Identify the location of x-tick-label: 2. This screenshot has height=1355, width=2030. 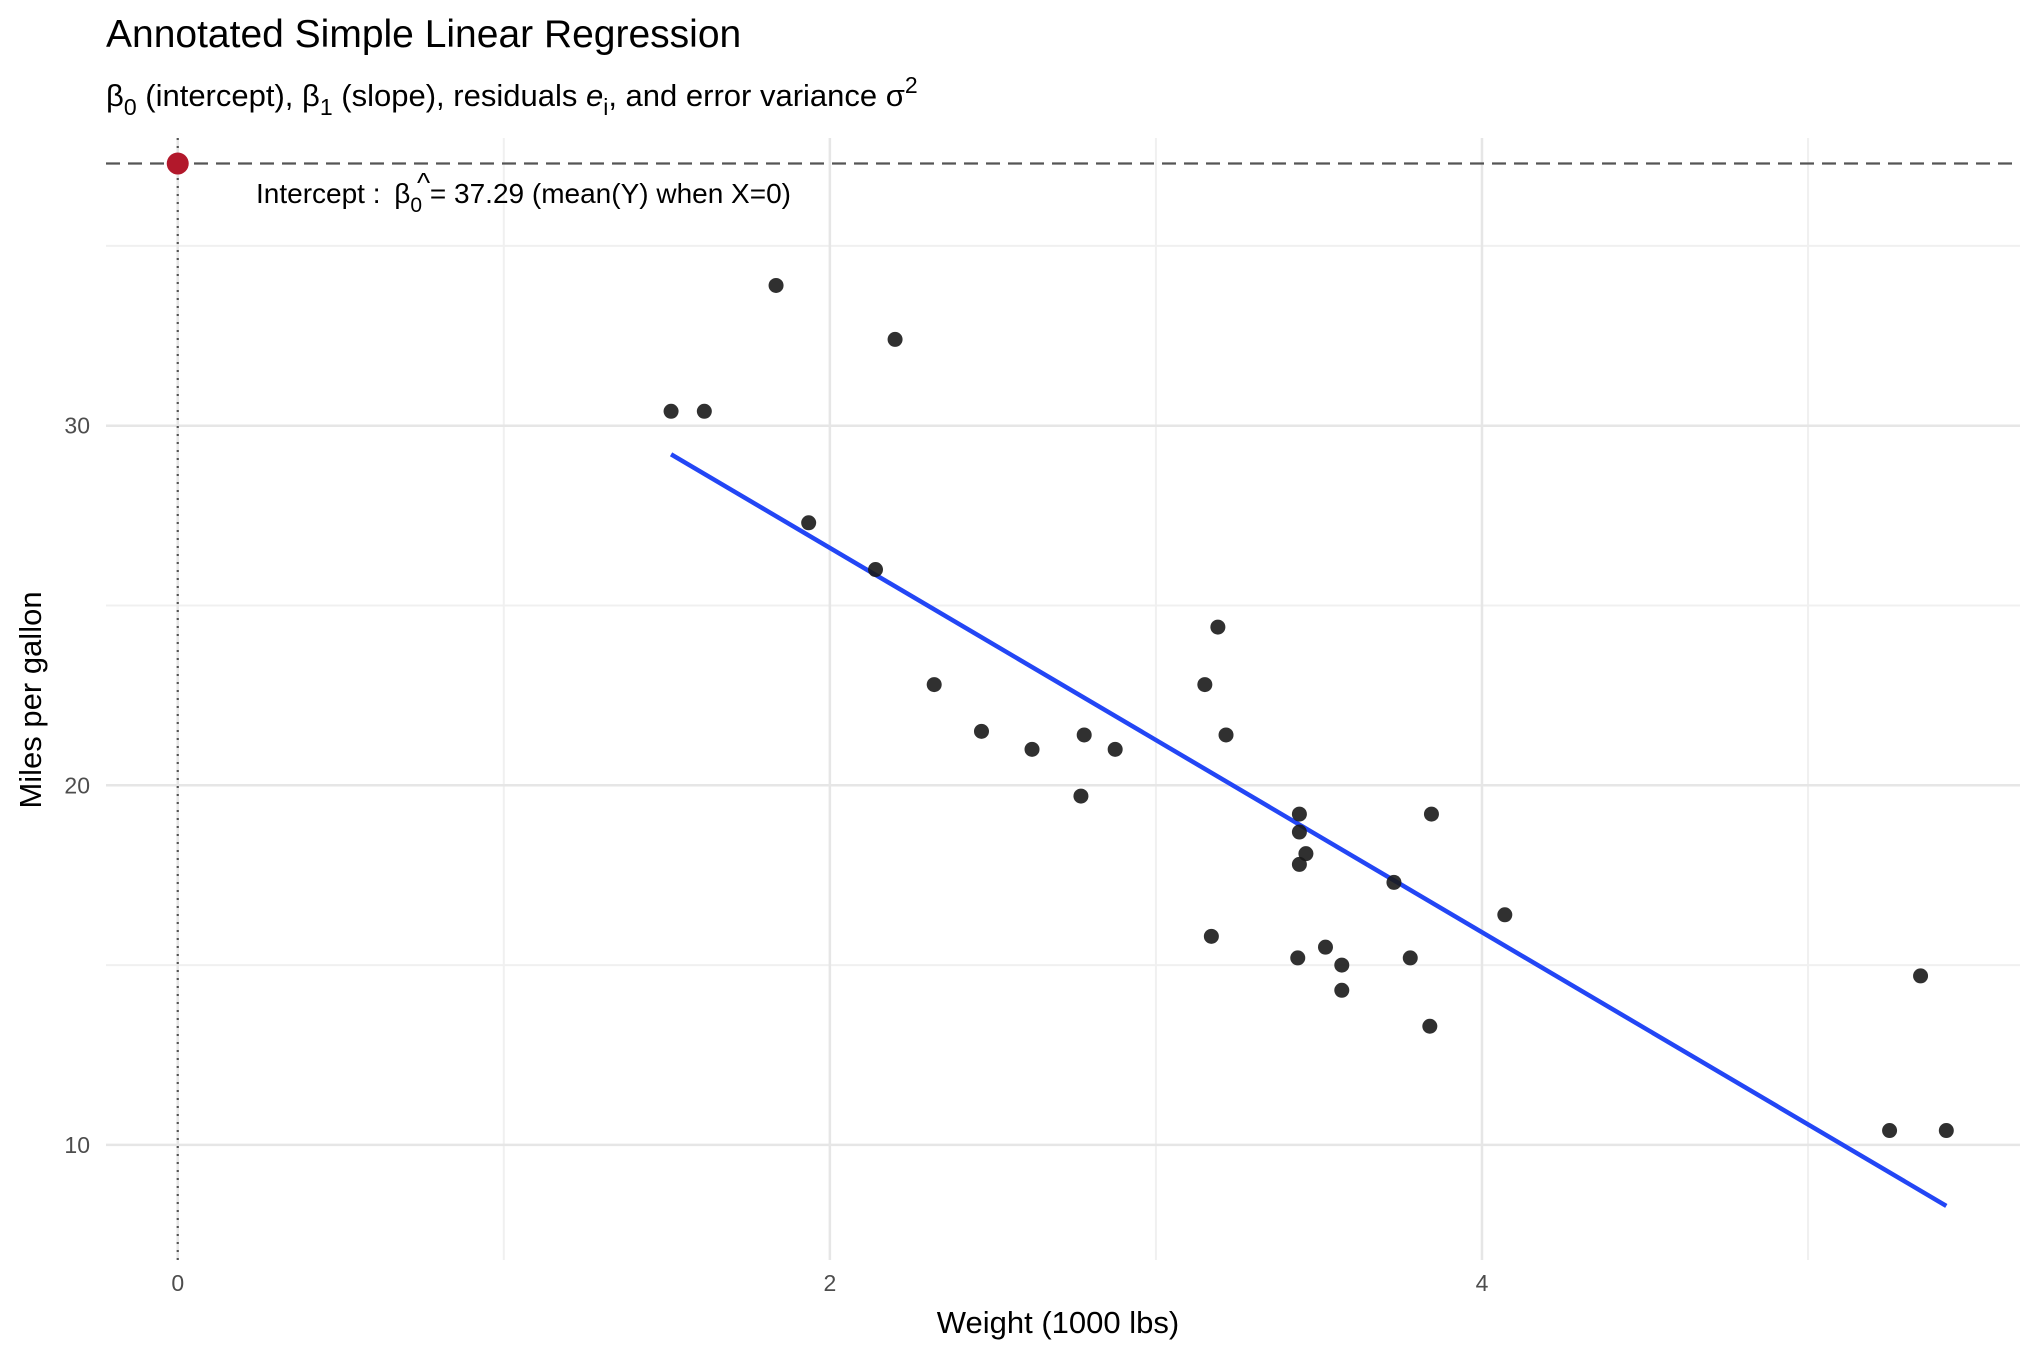
(829, 1283).